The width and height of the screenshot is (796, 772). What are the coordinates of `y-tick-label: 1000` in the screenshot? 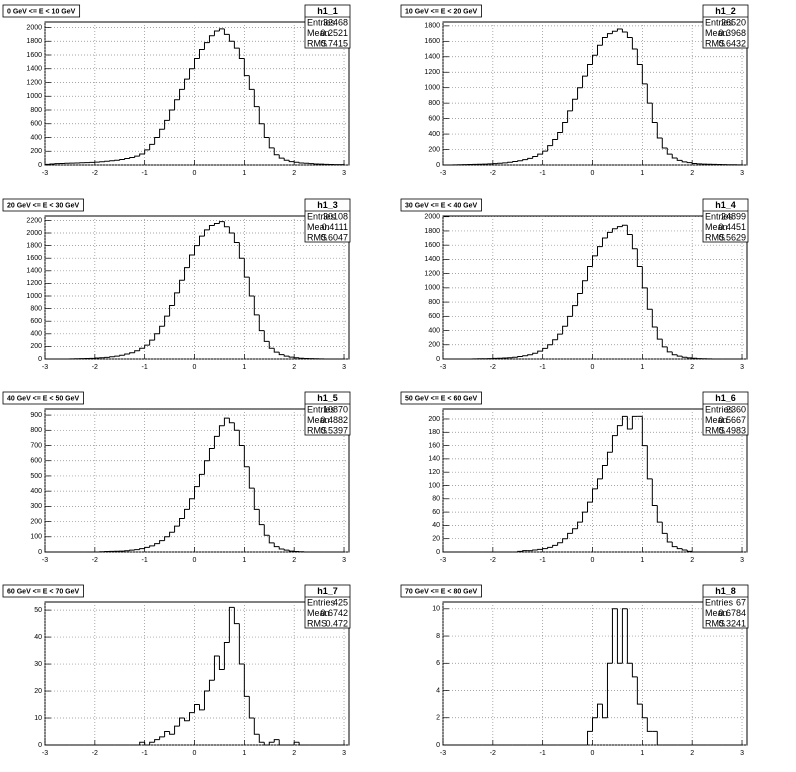 It's located at (432, 88).